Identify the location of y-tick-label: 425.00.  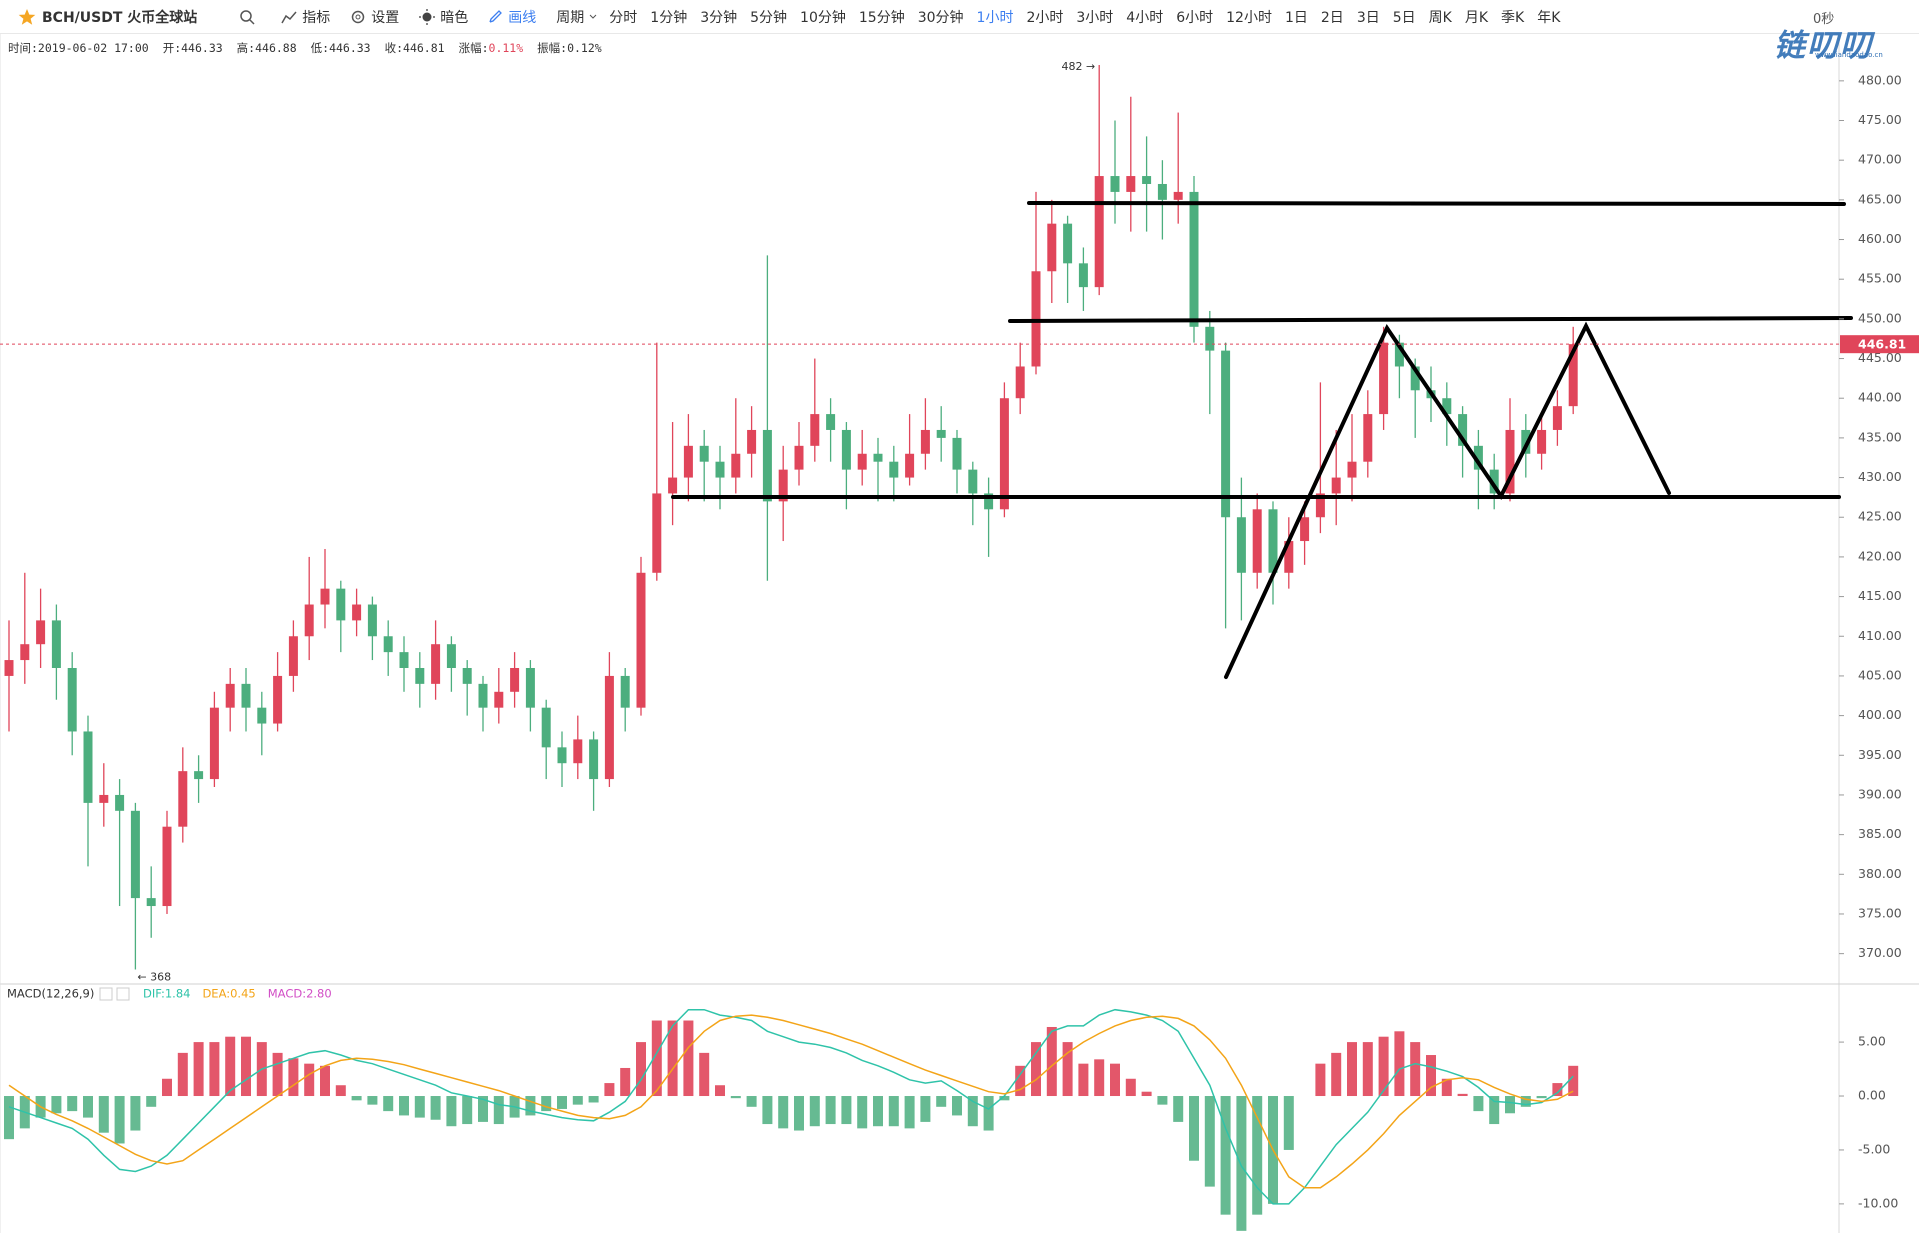
(1880, 516).